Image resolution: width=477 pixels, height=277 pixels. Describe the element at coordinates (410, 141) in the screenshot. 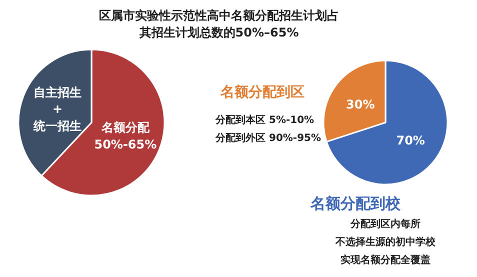

I see `data-label: 70%` at that location.